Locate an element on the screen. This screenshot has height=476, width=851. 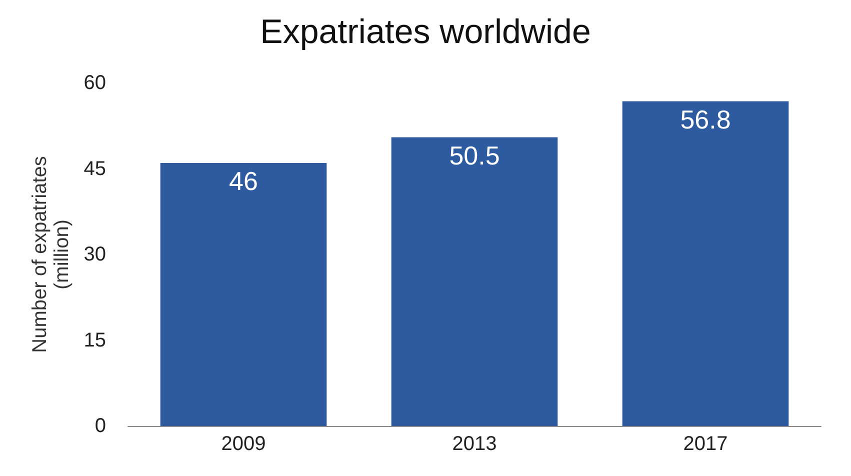
y-tick-label: 45 is located at coordinates (95, 169).